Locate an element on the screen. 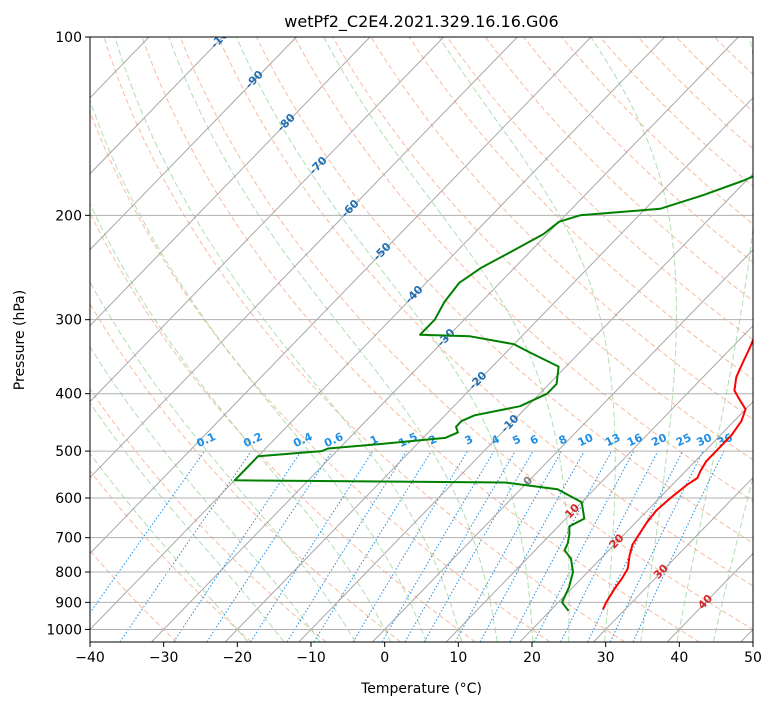 The image size is (775, 708). temperature-profile-line is located at coordinates (677, 473).